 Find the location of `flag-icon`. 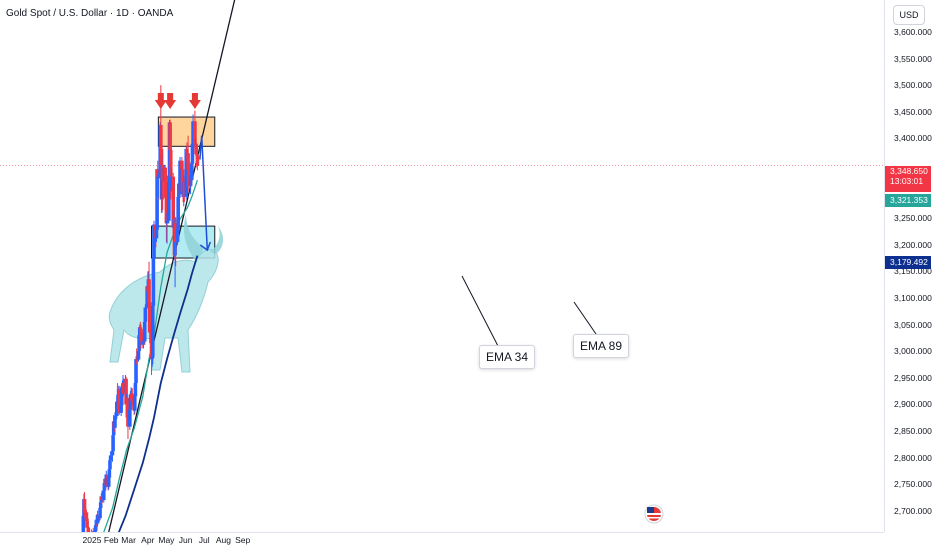

flag-icon is located at coordinates (654, 514).